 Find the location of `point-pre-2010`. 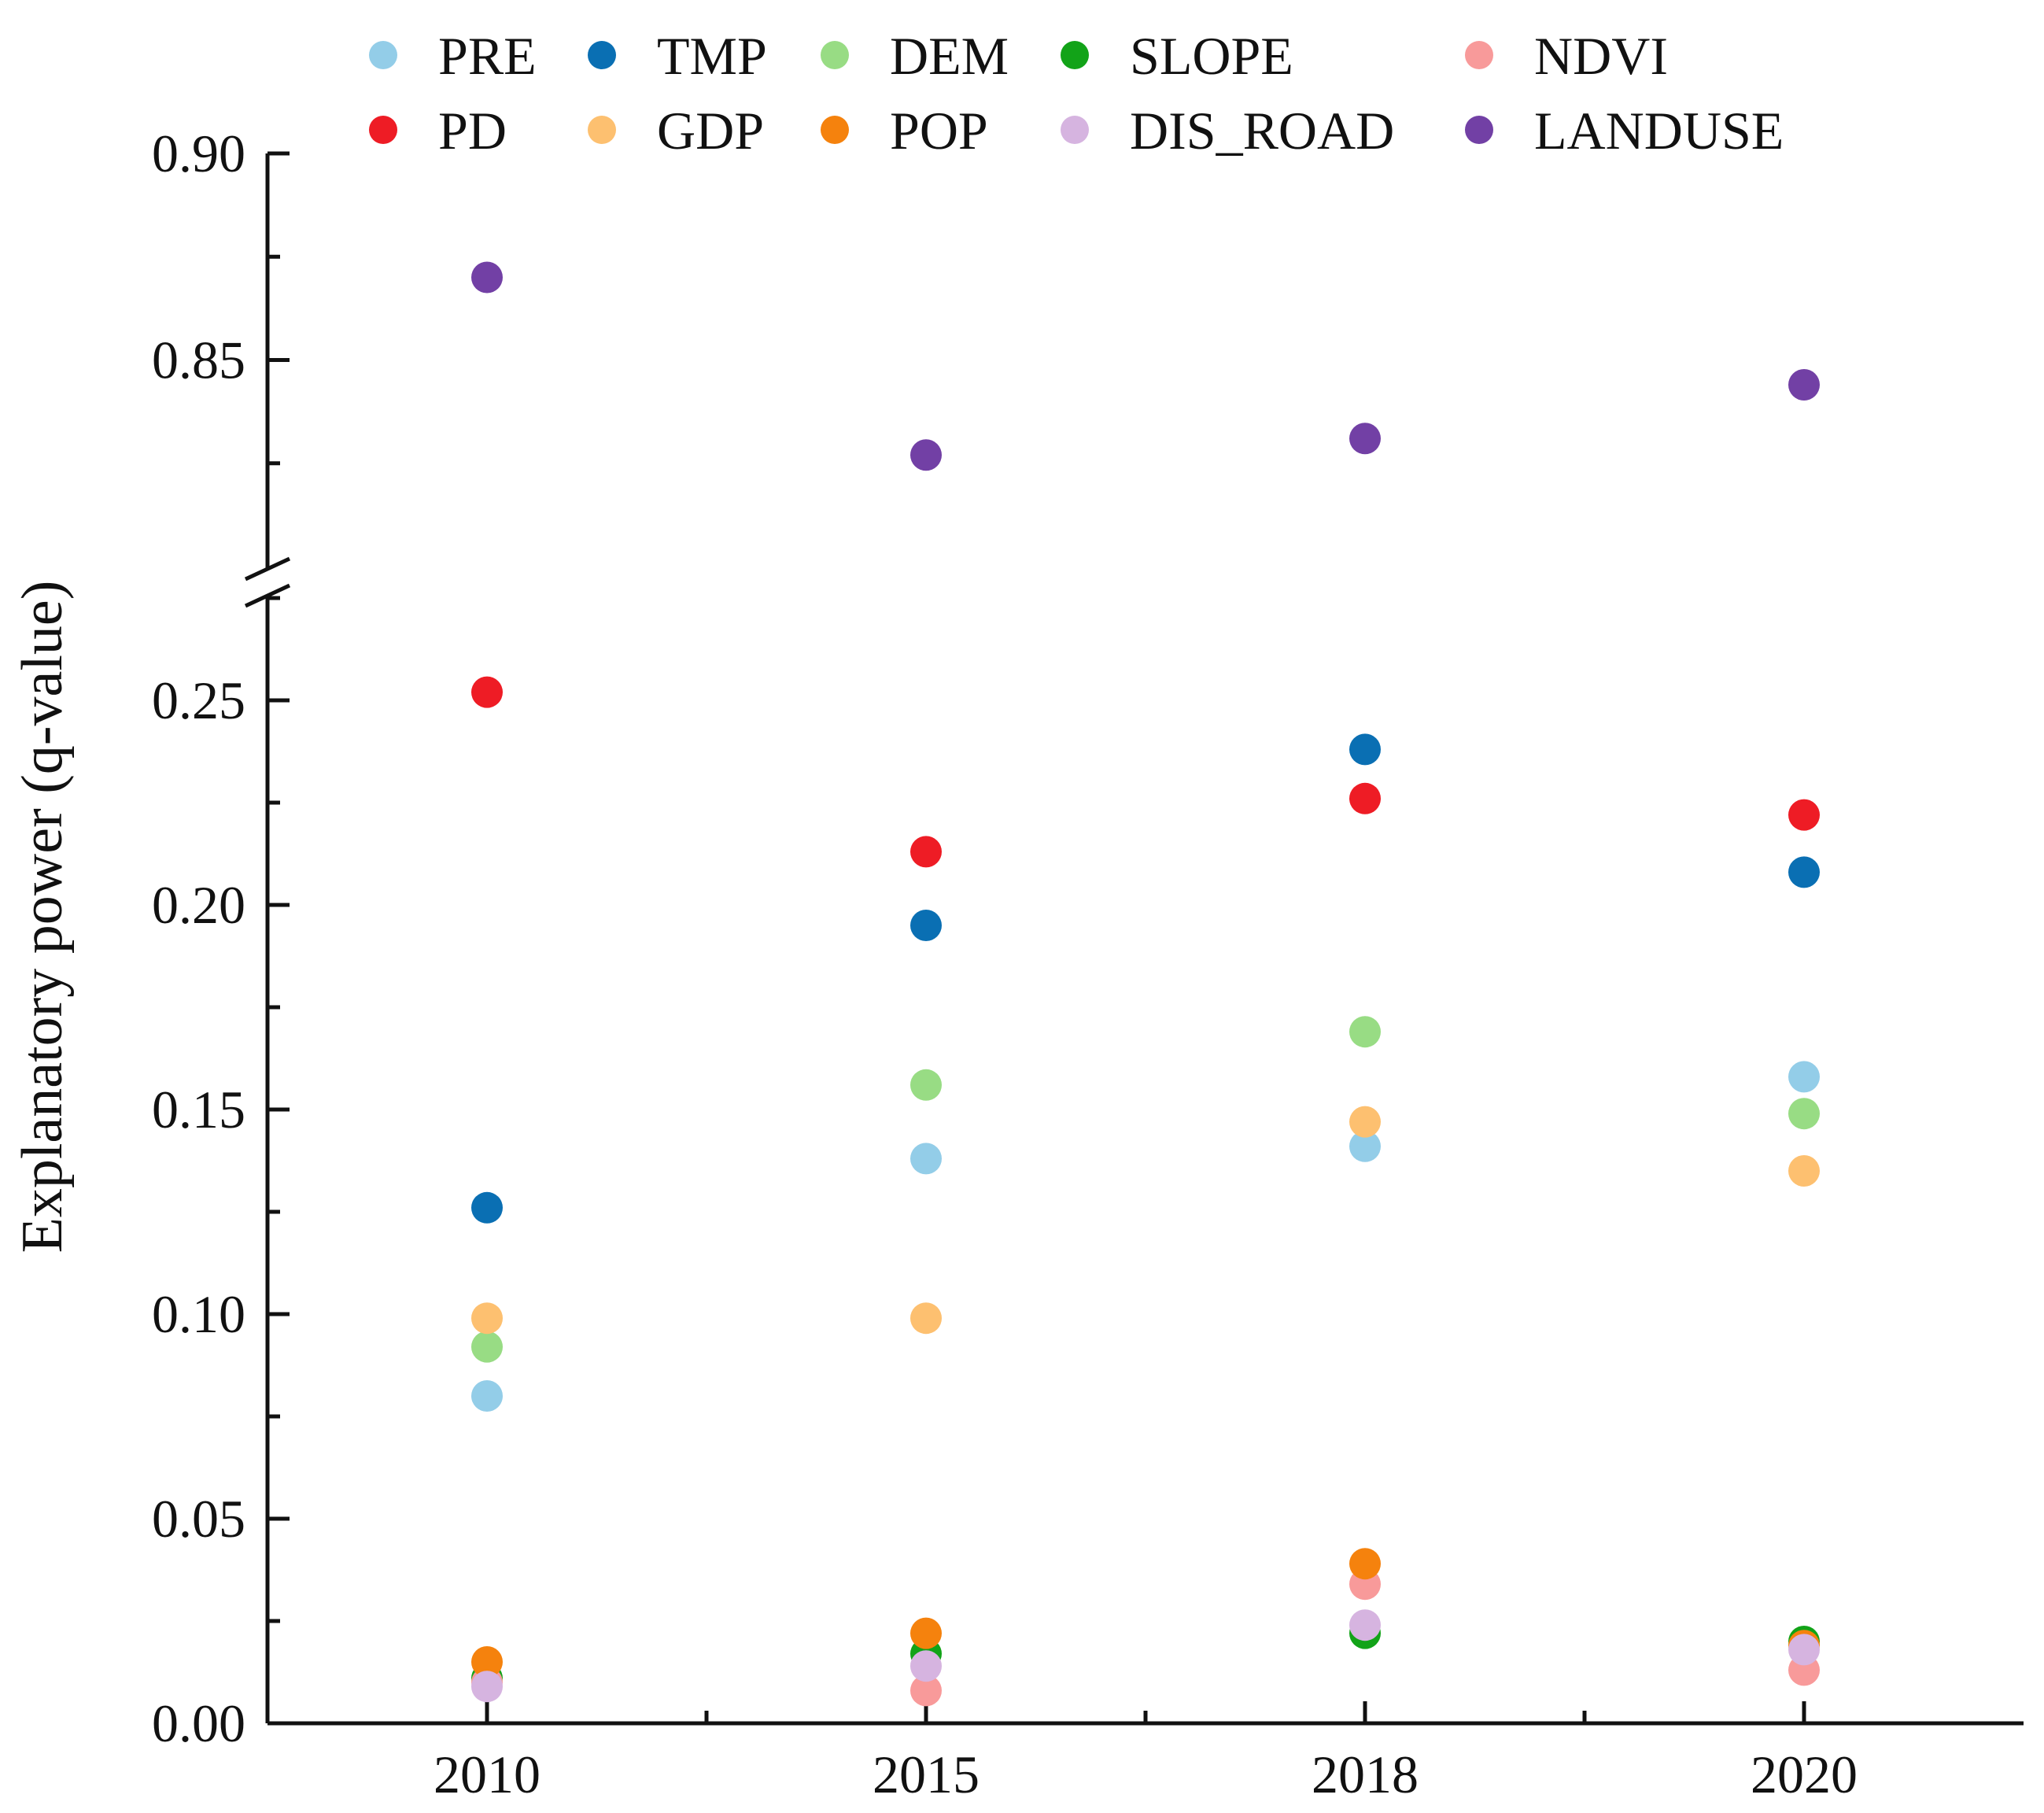

point-pre-2010 is located at coordinates (487, 1396).